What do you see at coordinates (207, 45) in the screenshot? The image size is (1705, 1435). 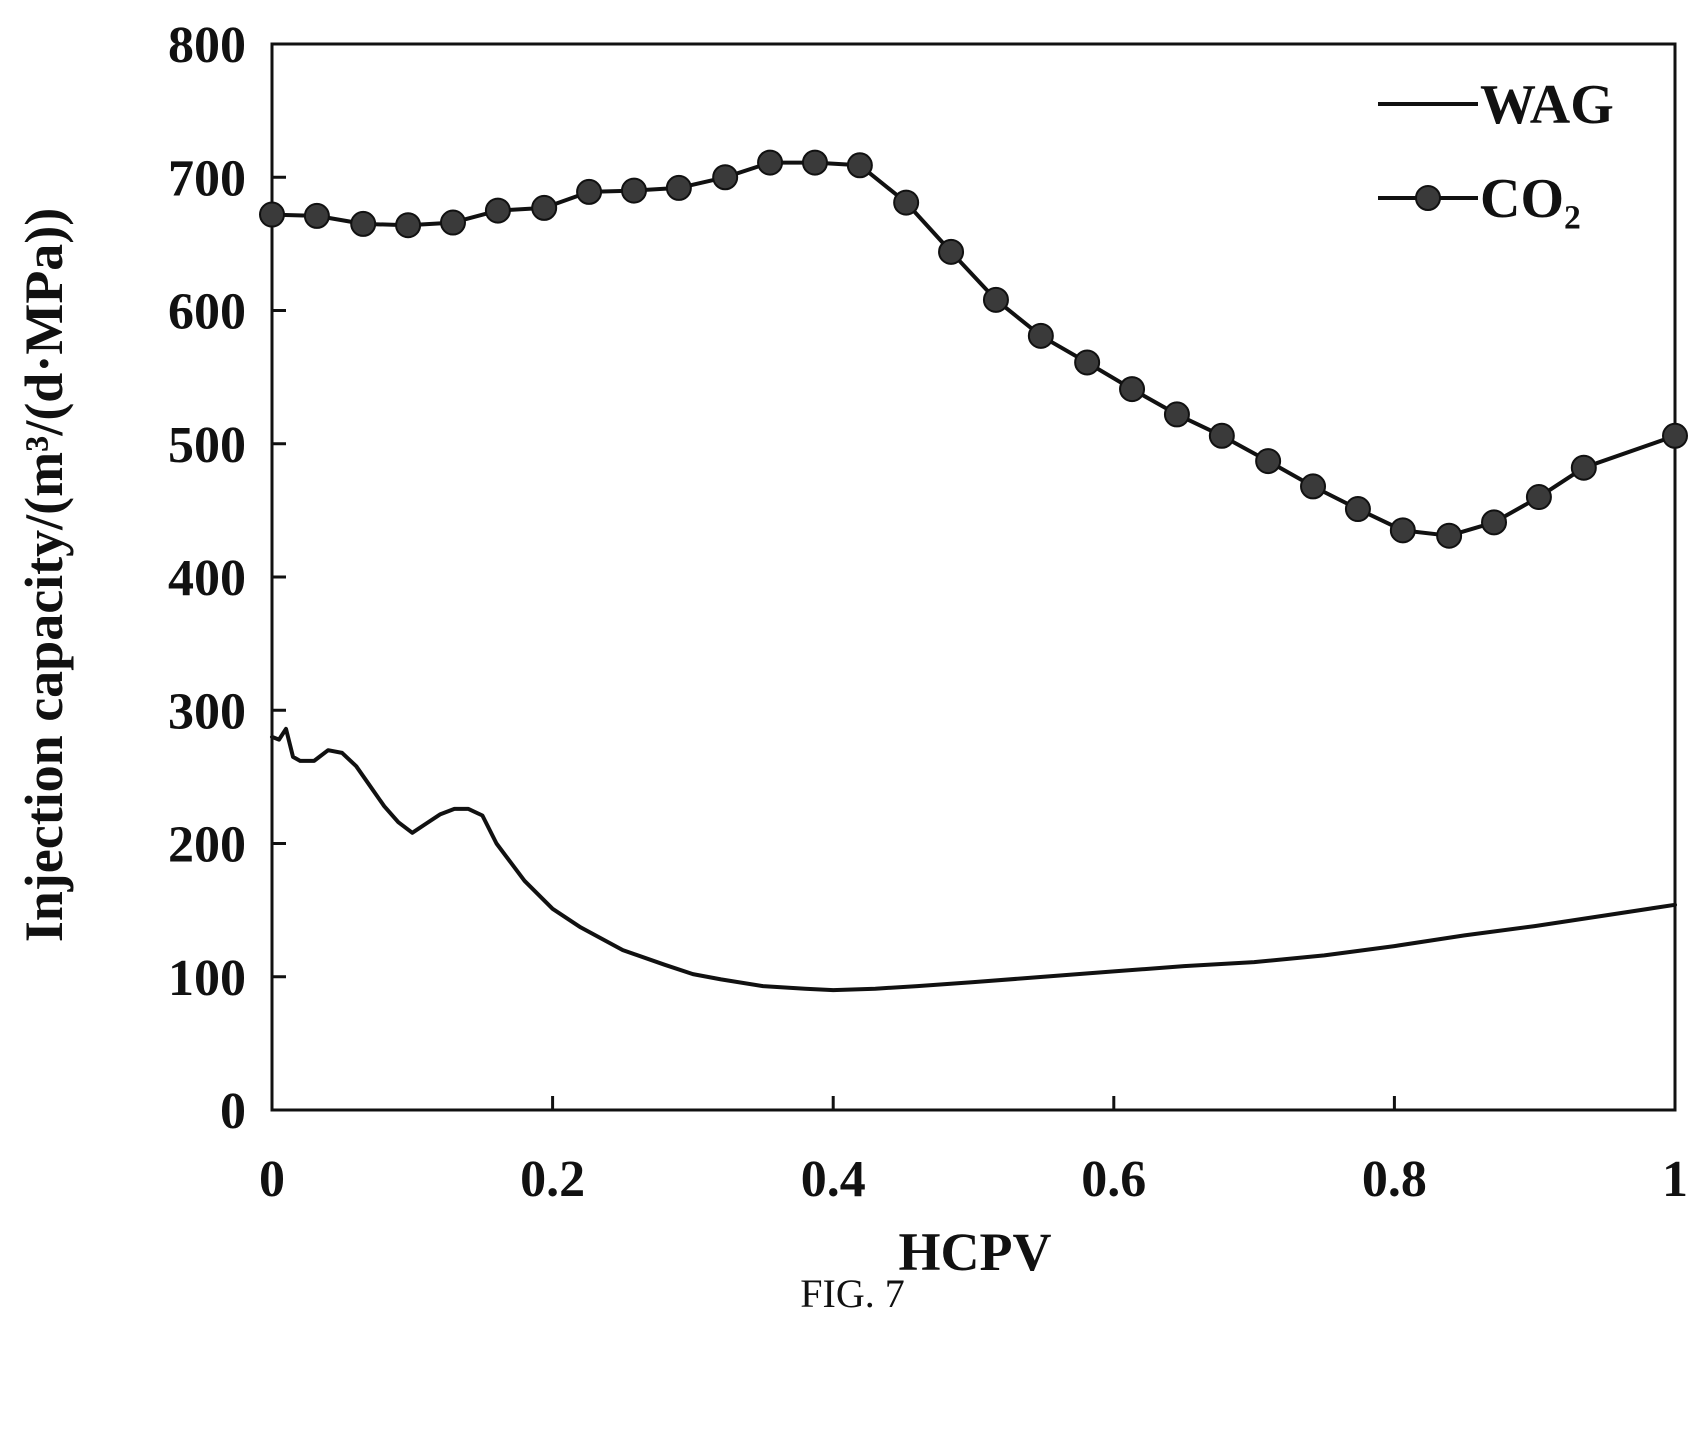 I see `y-tick-label: 800` at bounding box center [207, 45].